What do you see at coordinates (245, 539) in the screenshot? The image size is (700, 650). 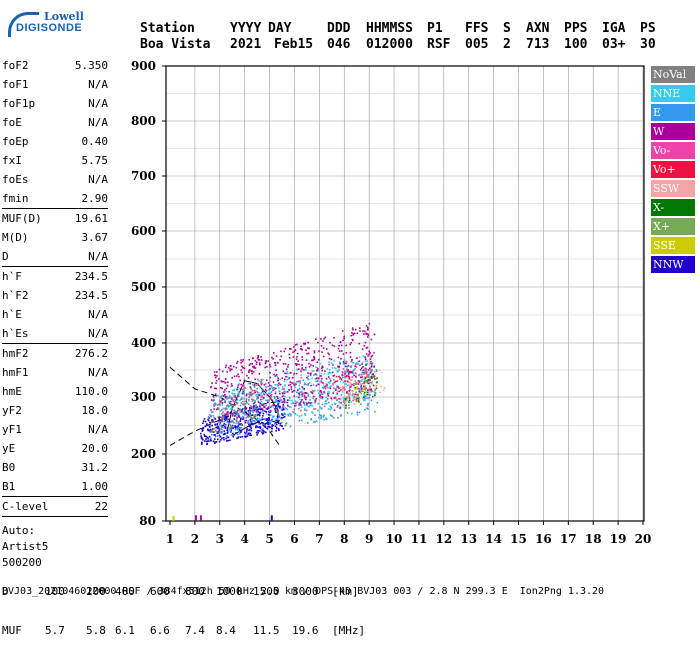 I see `x-tick-label: 4` at bounding box center [245, 539].